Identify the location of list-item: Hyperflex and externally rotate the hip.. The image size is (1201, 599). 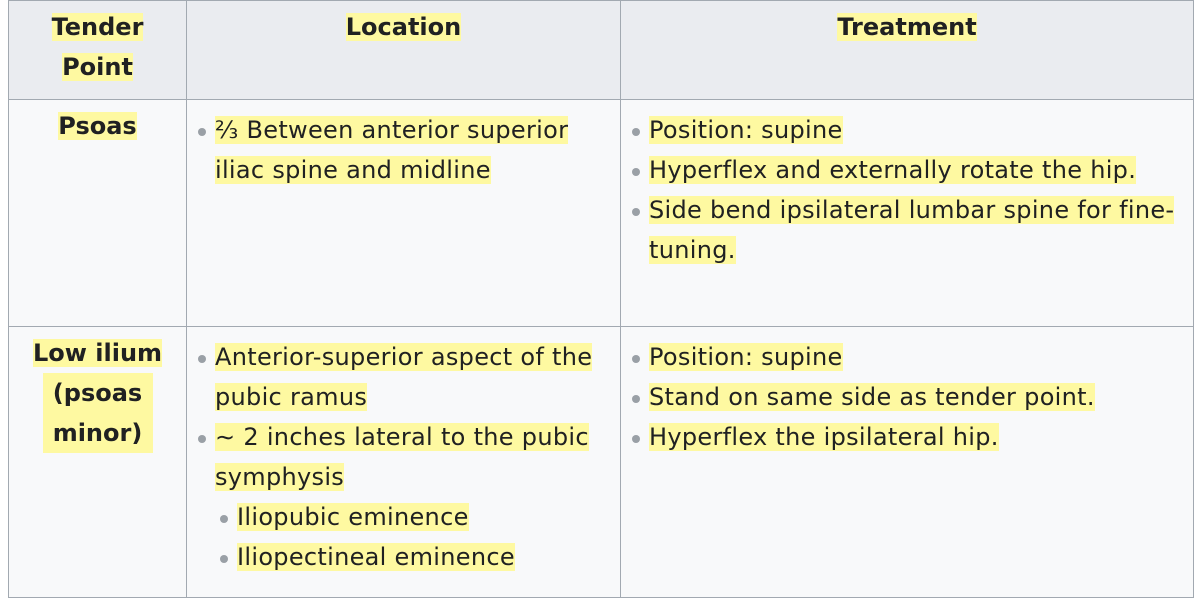
(907, 170).